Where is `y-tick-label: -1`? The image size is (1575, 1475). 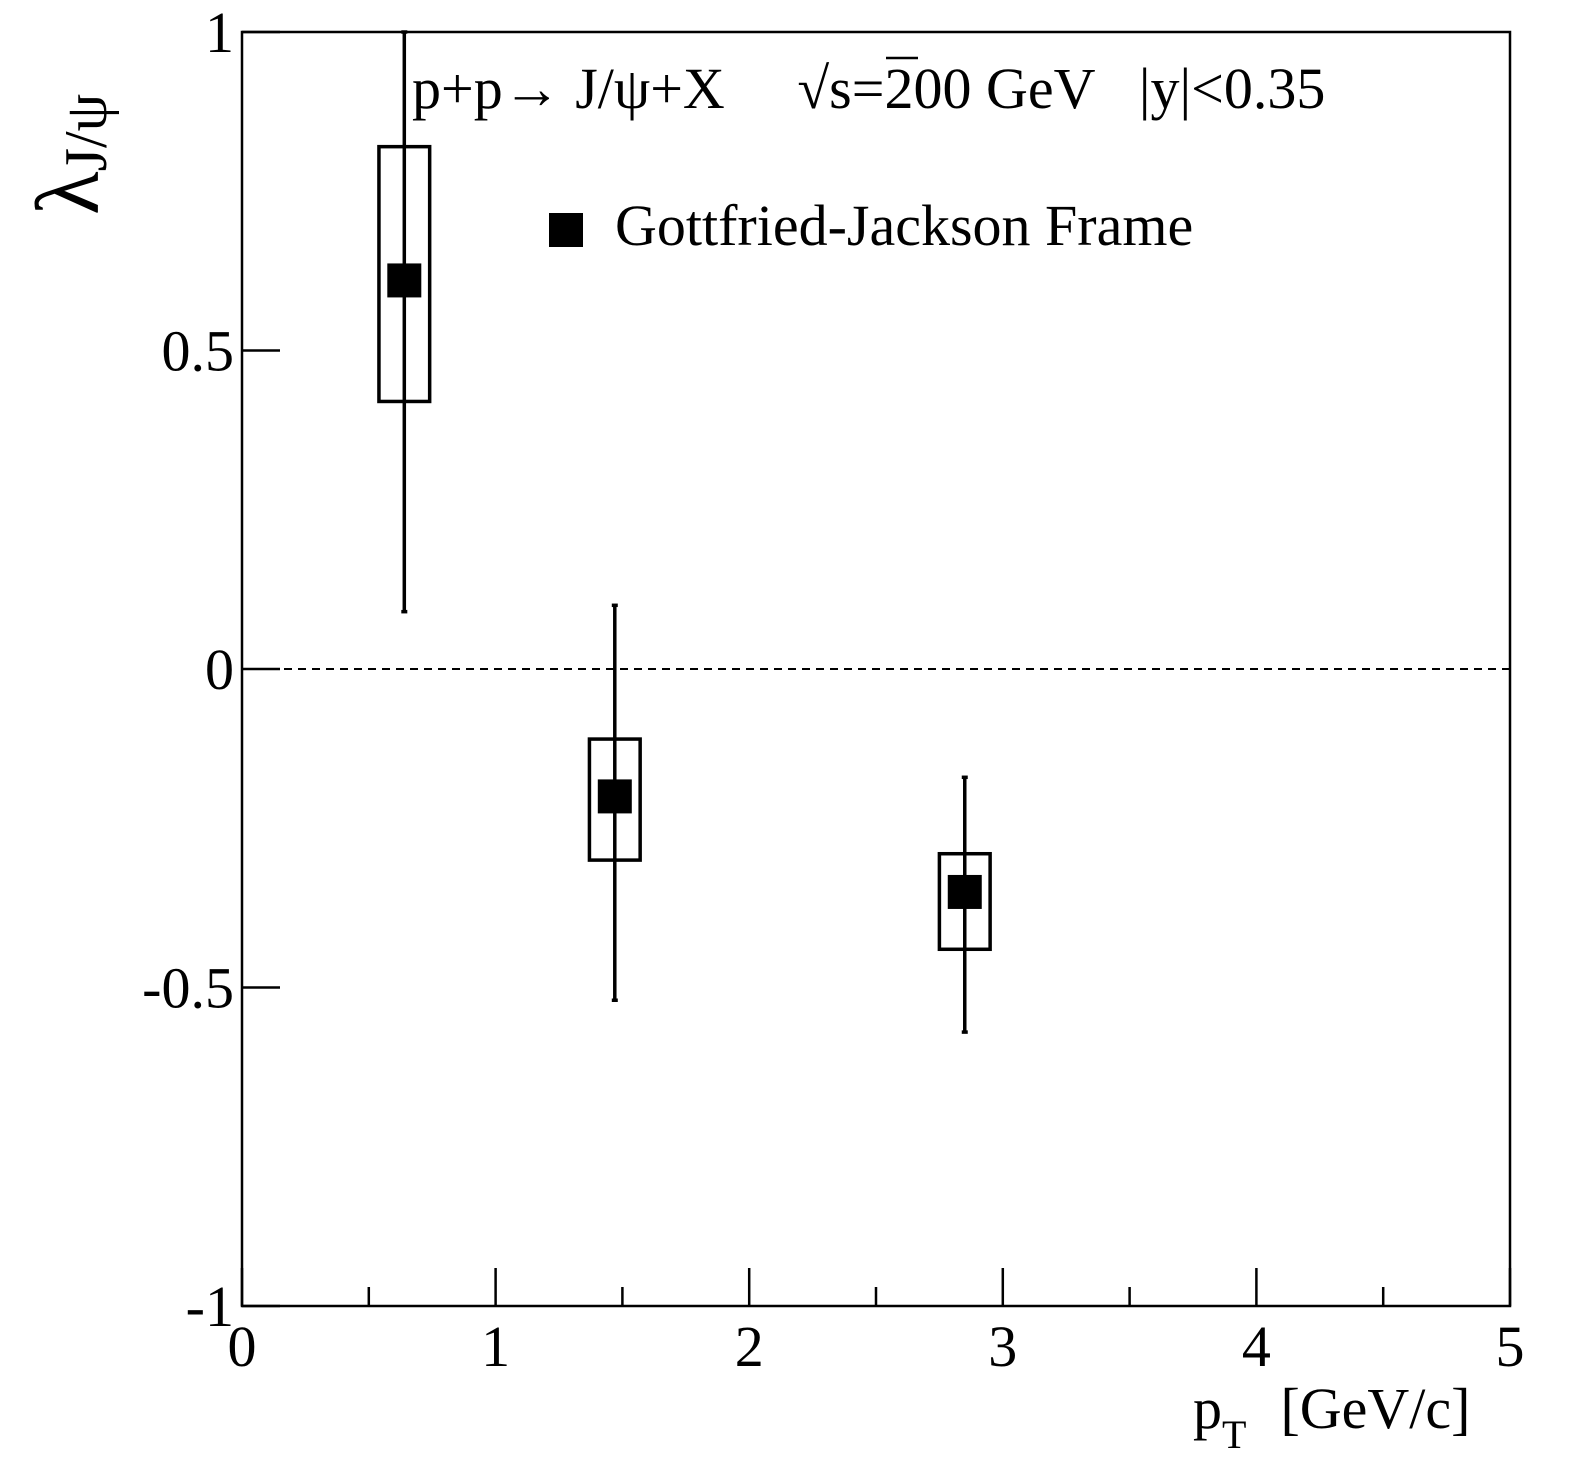
y-tick-label: -1 is located at coordinates (210, 1306).